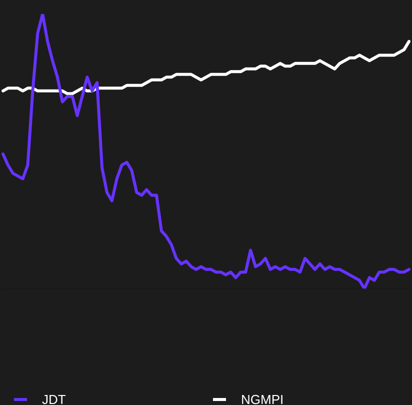 The image size is (412, 405). What do you see at coordinates (54, 398) in the screenshot?
I see `legend-label: JDT` at bounding box center [54, 398].